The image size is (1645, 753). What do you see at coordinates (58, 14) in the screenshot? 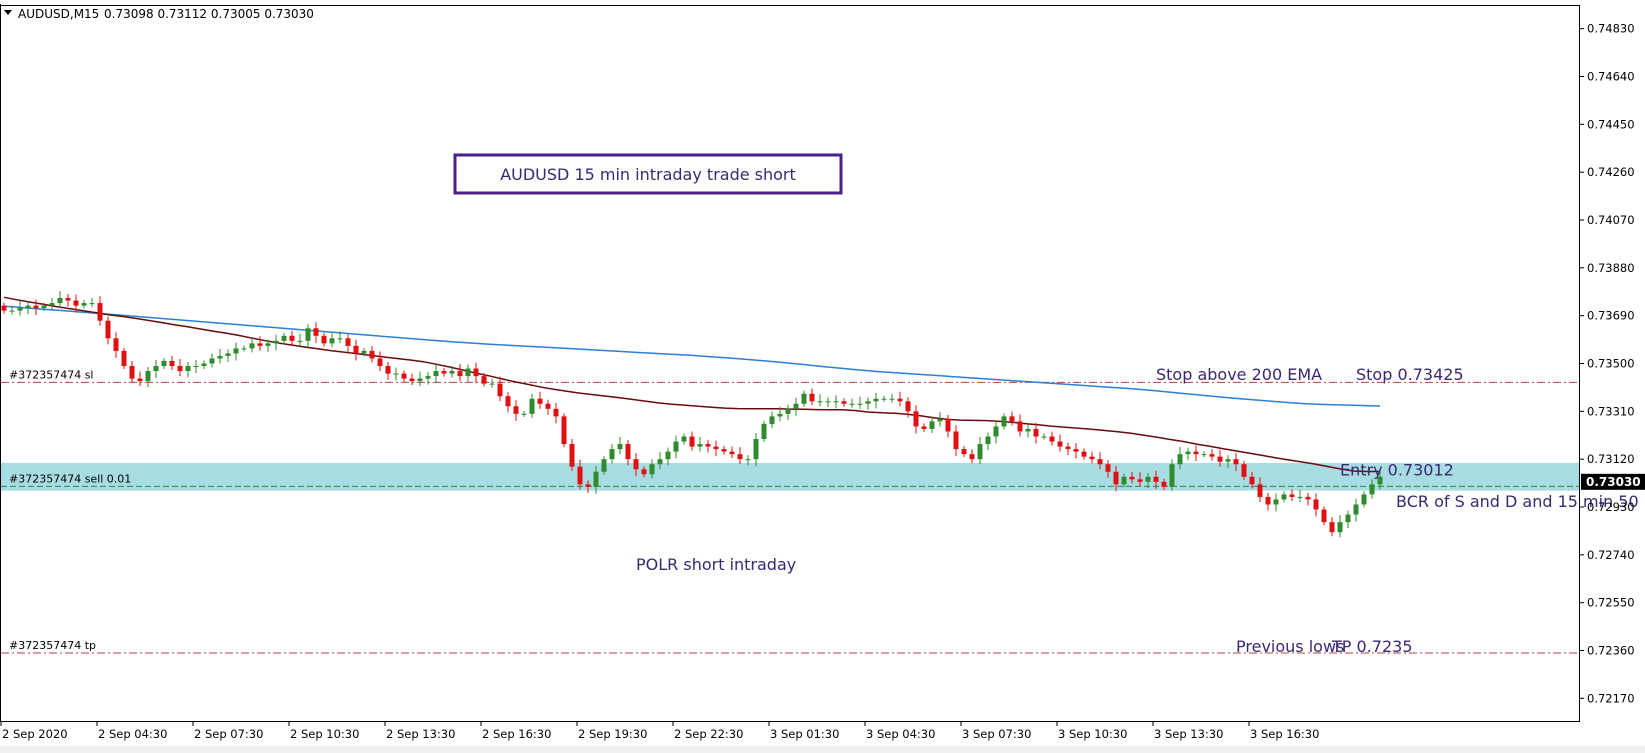
I see `symbol-label: AUDUSD,M15` at bounding box center [58, 14].